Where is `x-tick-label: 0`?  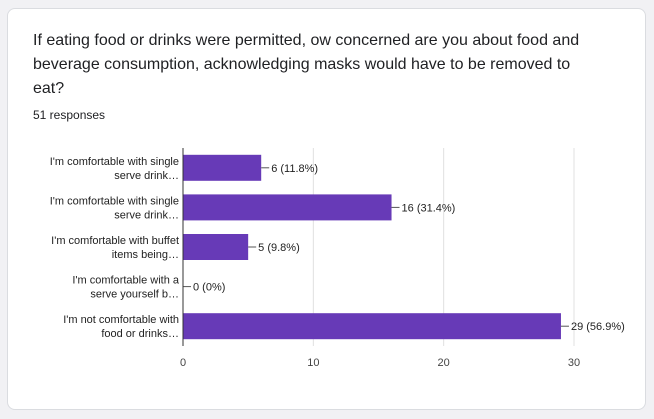
x-tick-label: 0 is located at coordinates (183, 363).